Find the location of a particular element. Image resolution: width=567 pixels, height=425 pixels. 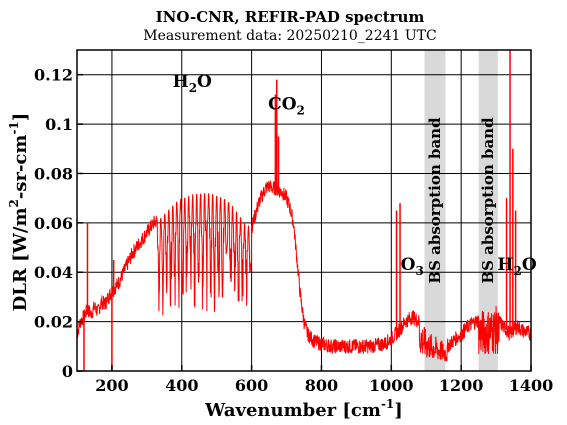

x-tick-label-5: 1200 is located at coordinates (461, 385).